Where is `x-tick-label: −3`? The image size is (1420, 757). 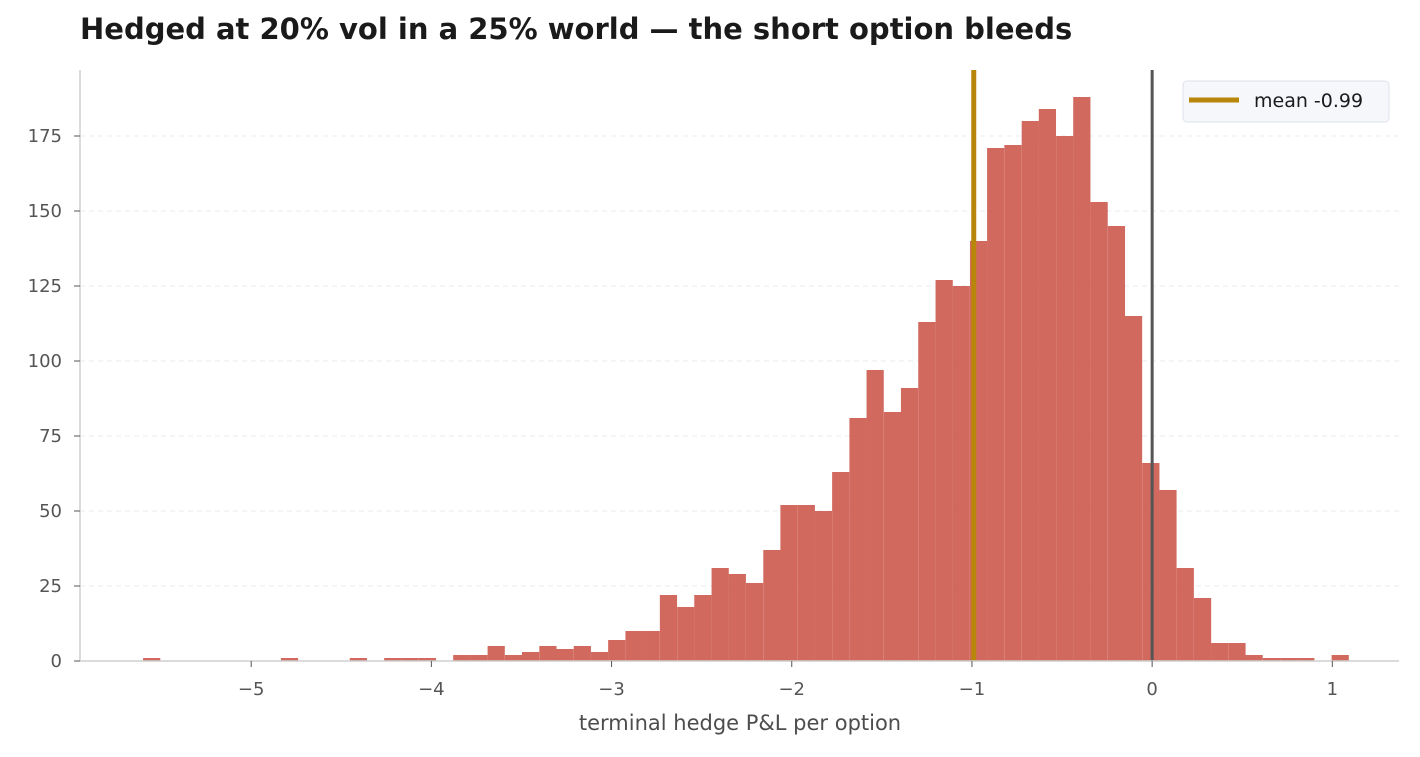 x-tick-label: −3 is located at coordinates (611, 689).